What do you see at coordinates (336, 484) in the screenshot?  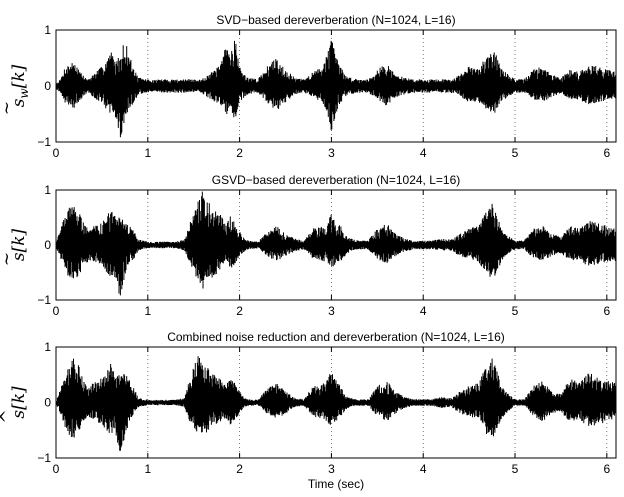 I see `x-axis-label: Time (sec)` at bounding box center [336, 484].